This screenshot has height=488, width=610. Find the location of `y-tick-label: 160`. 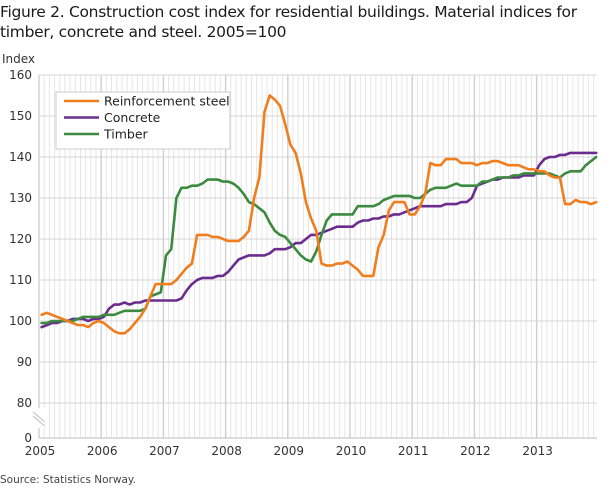

y-tick-label: 160 is located at coordinates (20, 75).